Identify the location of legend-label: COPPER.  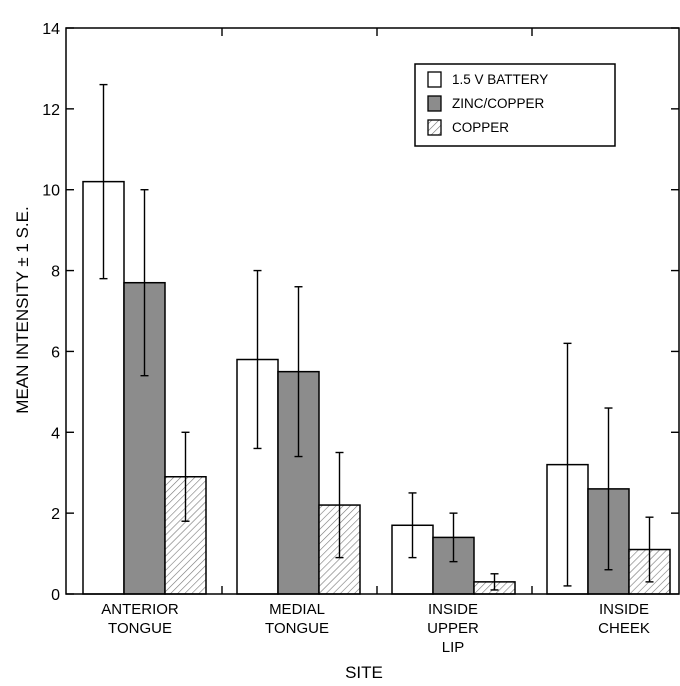
(480, 127).